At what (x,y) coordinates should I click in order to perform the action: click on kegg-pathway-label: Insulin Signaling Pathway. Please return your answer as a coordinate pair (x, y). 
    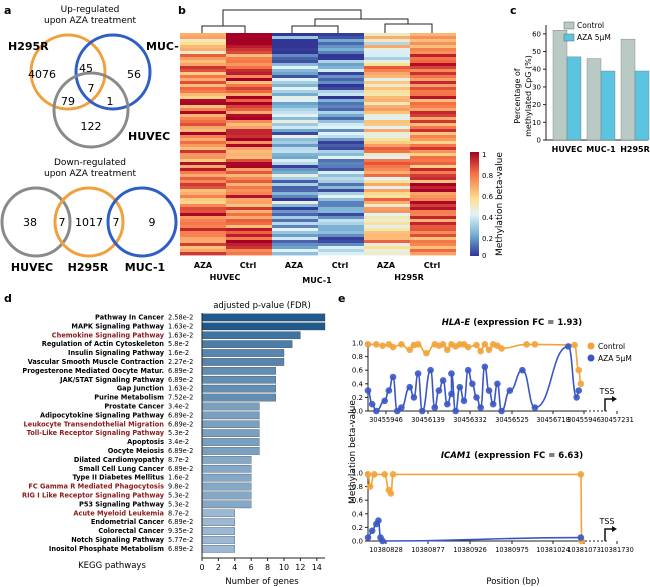
    Looking at the image, I should click on (116, 353).